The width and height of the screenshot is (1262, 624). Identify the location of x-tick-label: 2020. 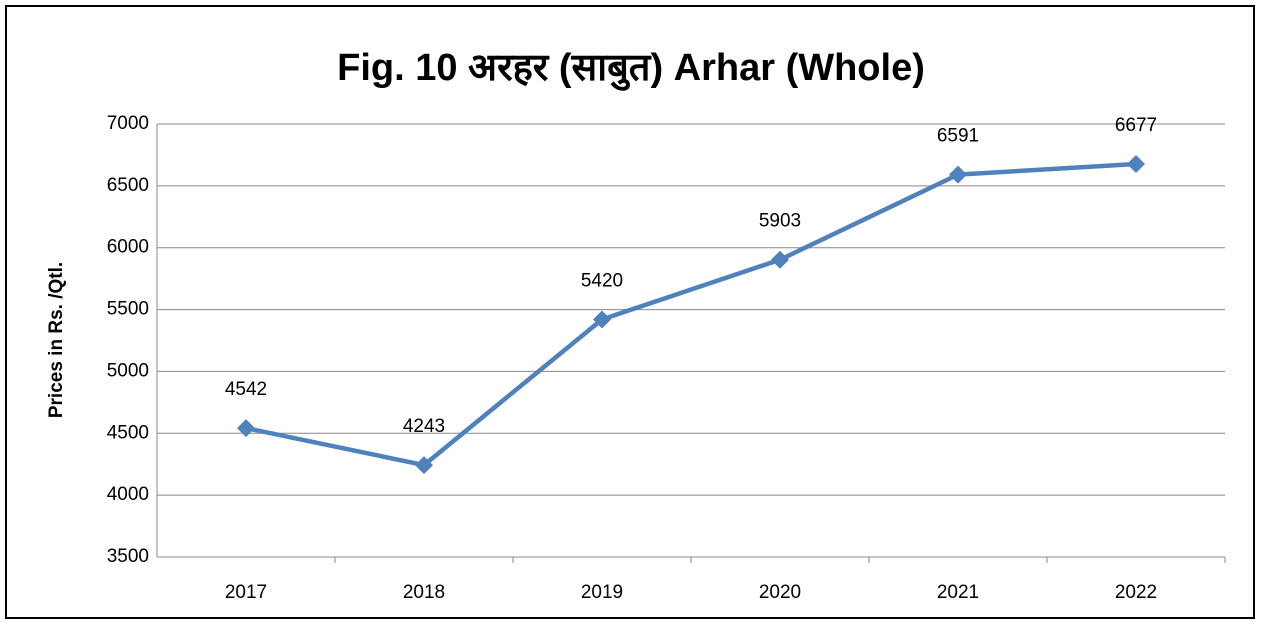
(780, 592).